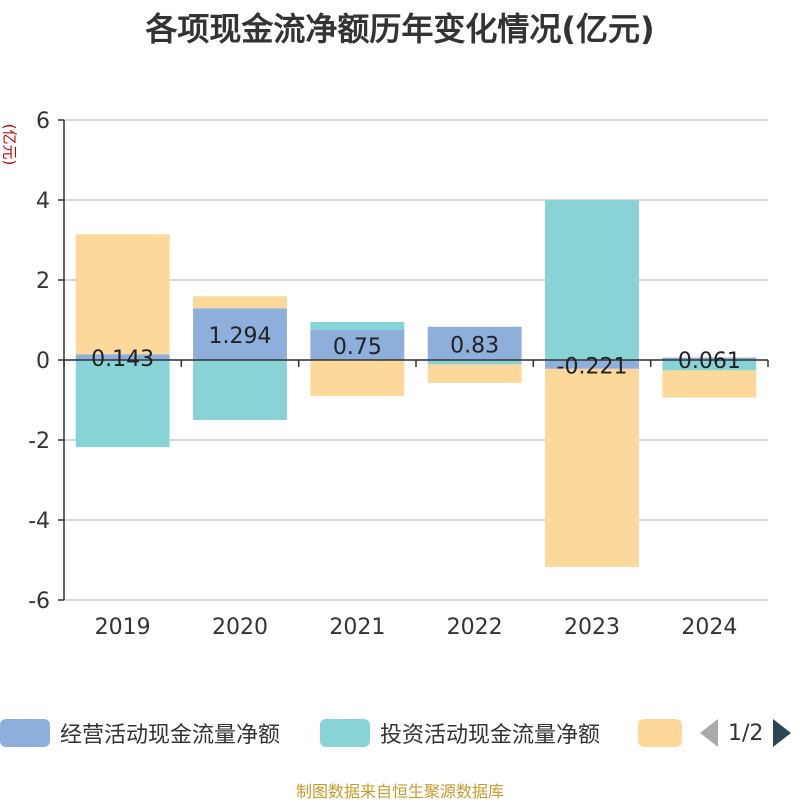 This screenshot has height=802, width=800. Describe the element at coordinates (357, 627) in the screenshot. I see `x-tick-label: 2021` at that location.